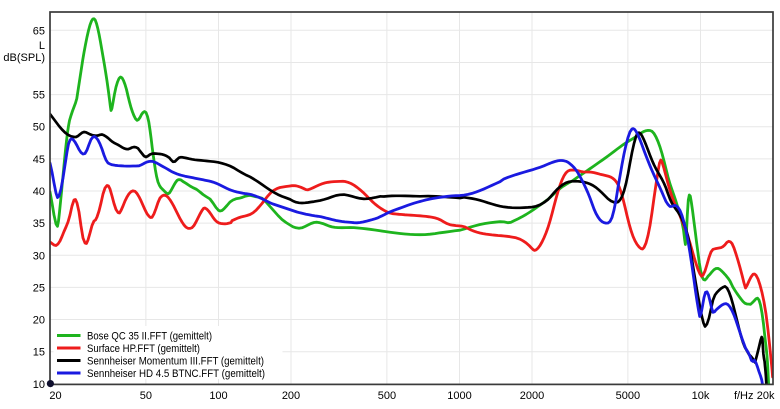 This screenshot has height=409, width=780. I want to click on svg-text: L, so click(42, 46).